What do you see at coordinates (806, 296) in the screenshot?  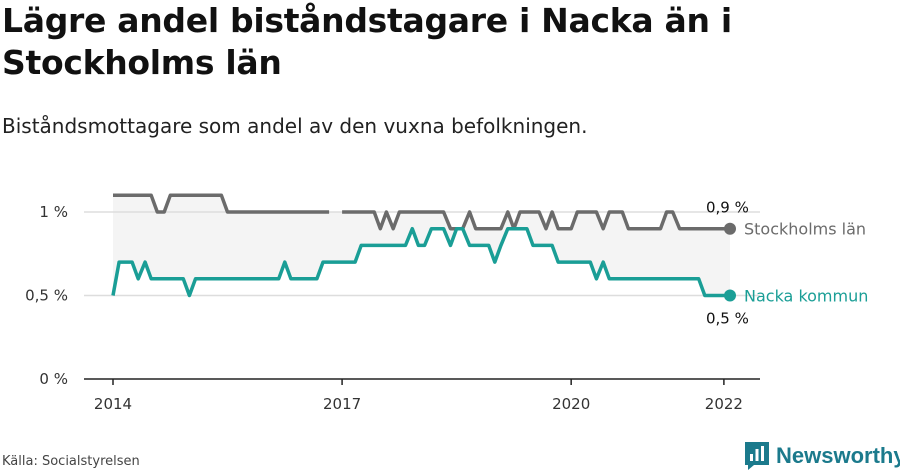 I see `series-label-nacka-kommun: Nacka kommun` at bounding box center [806, 296].